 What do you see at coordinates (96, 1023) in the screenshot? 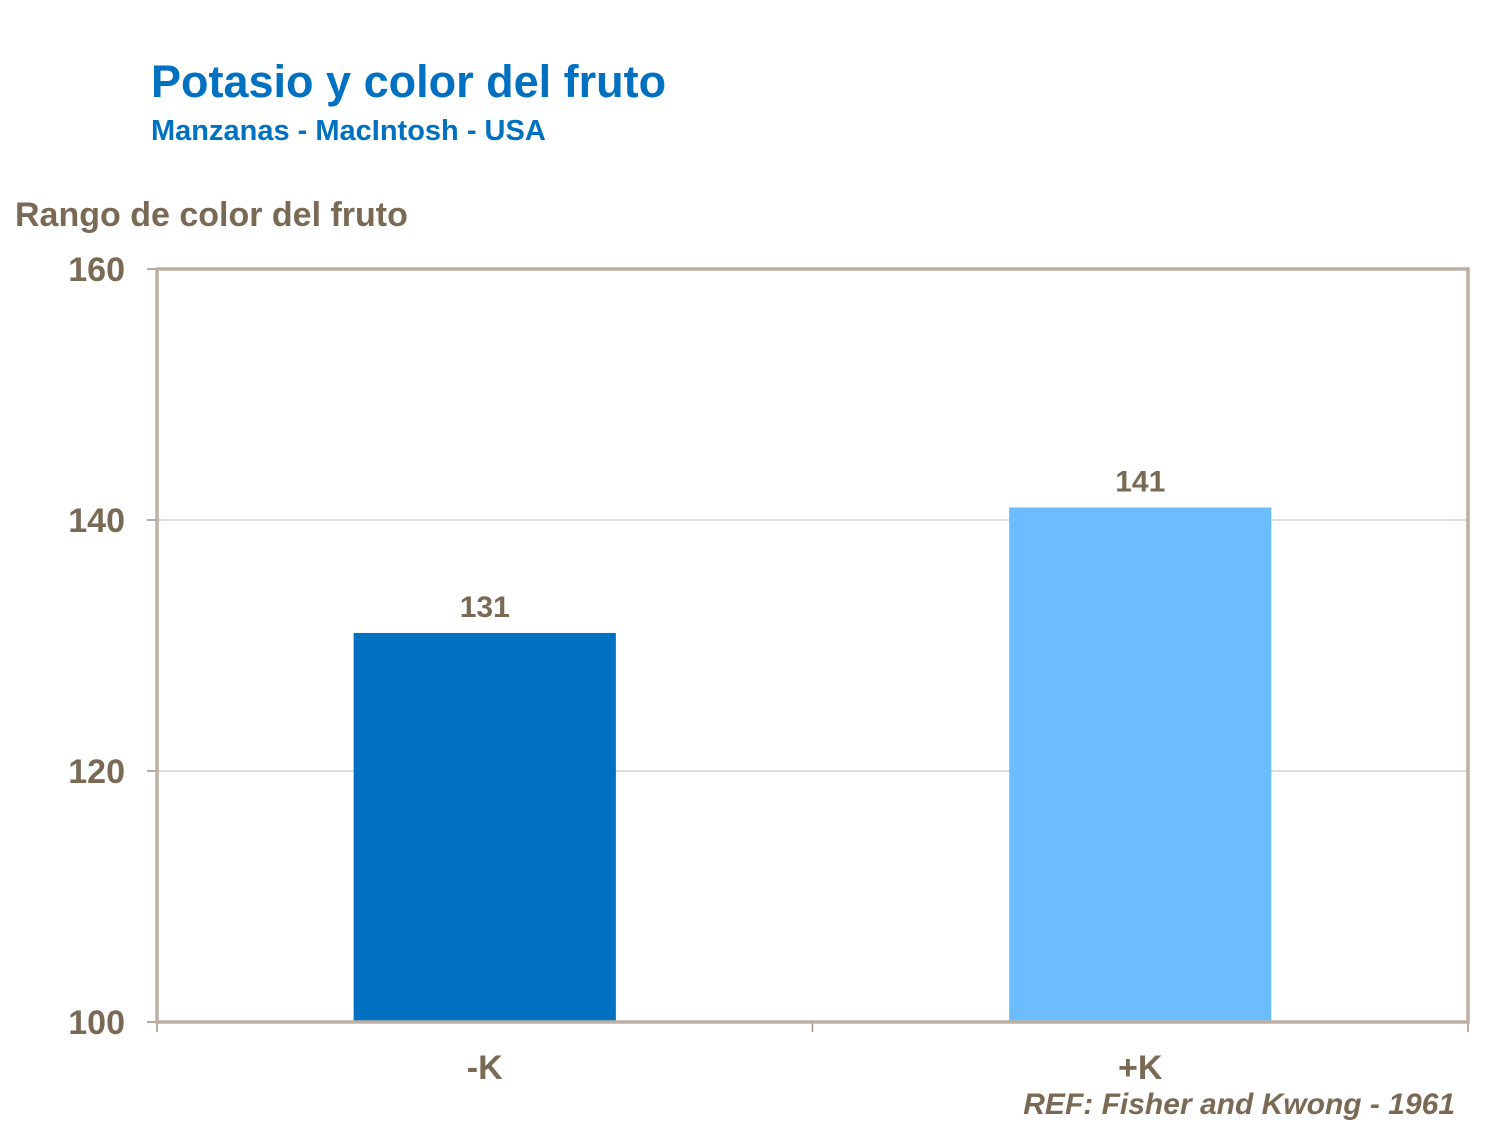
I see `y-tick-label: 100` at bounding box center [96, 1023].